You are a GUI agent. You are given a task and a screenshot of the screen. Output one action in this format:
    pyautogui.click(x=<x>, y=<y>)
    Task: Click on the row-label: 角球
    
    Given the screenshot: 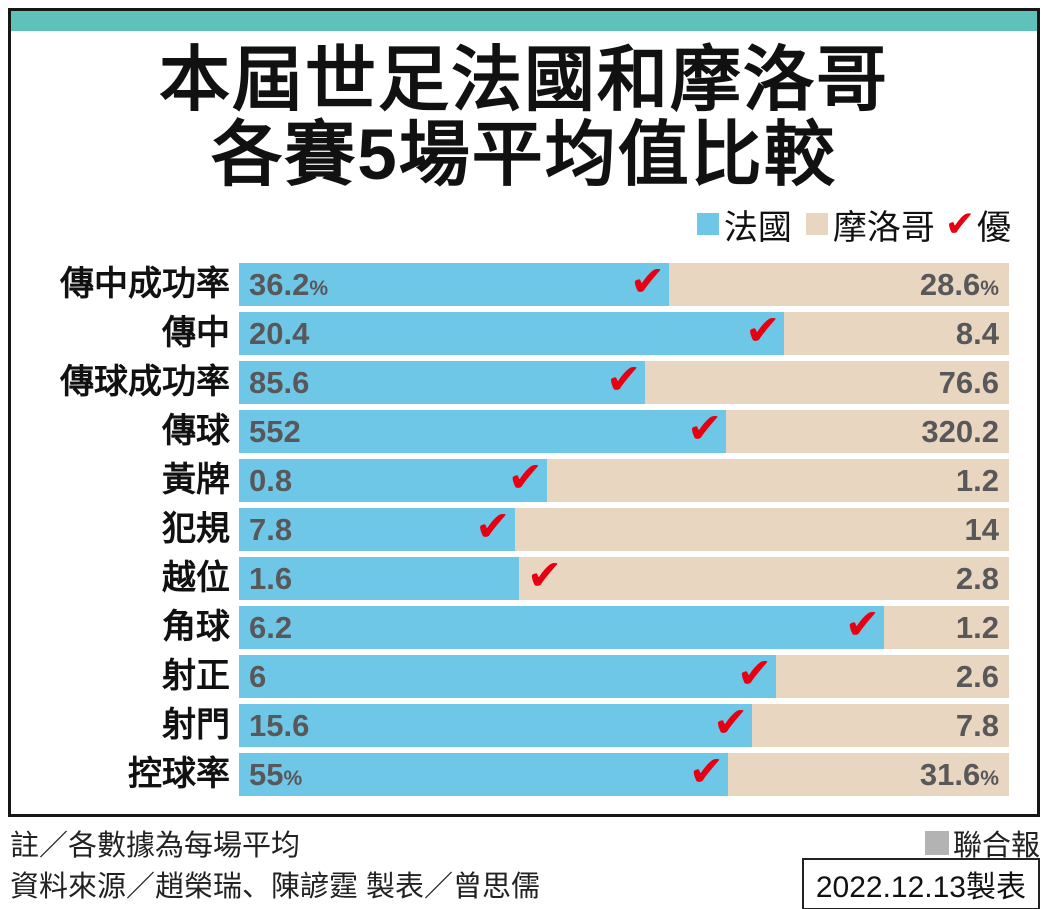 What is the action you would take?
    pyautogui.click(x=196, y=626)
    